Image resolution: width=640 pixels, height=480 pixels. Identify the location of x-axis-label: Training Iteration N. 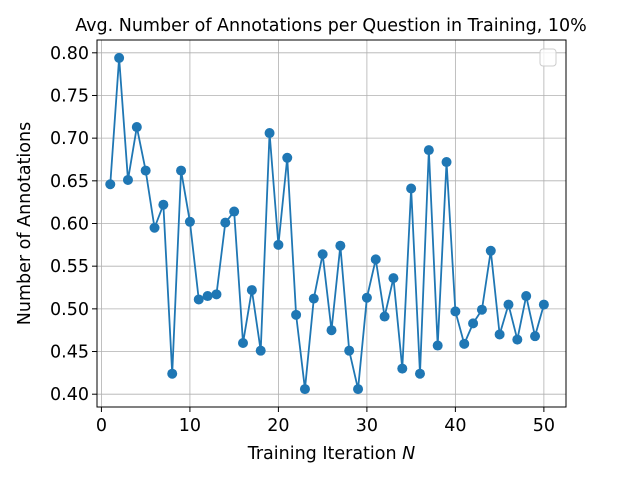
(331, 454).